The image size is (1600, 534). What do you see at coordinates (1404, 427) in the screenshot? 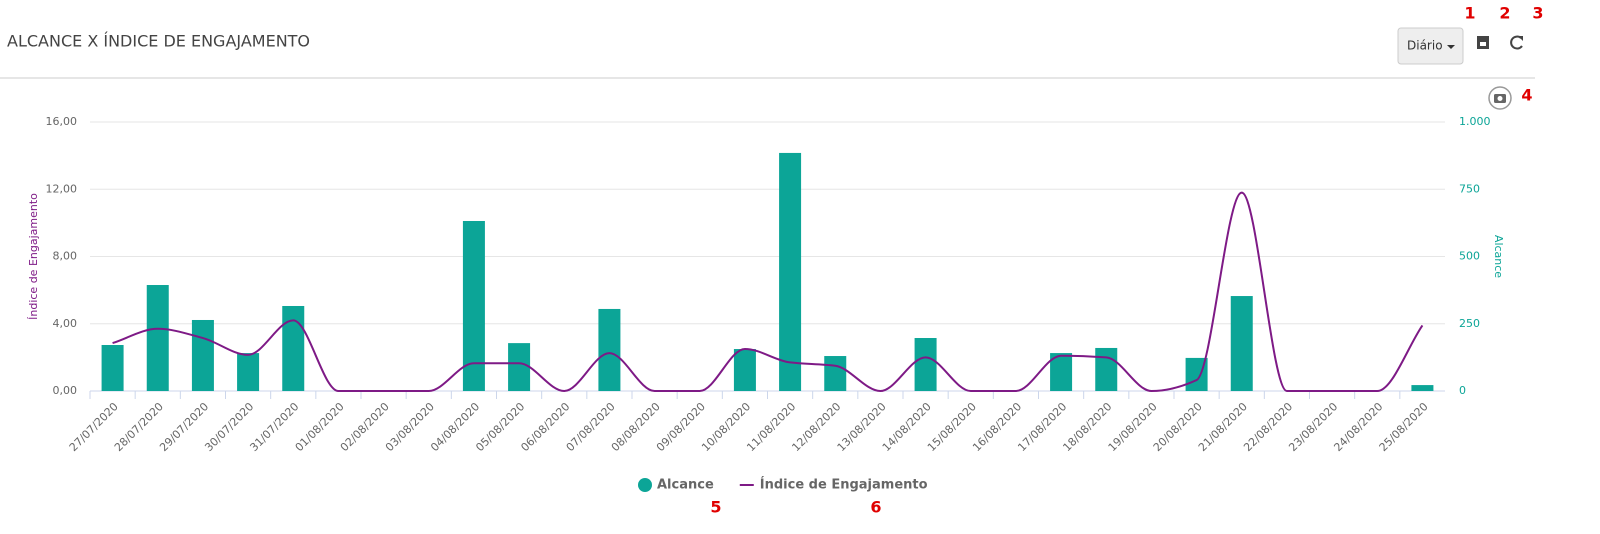
I see `x-tick-label: 25/08/2020` at bounding box center [1404, 427].